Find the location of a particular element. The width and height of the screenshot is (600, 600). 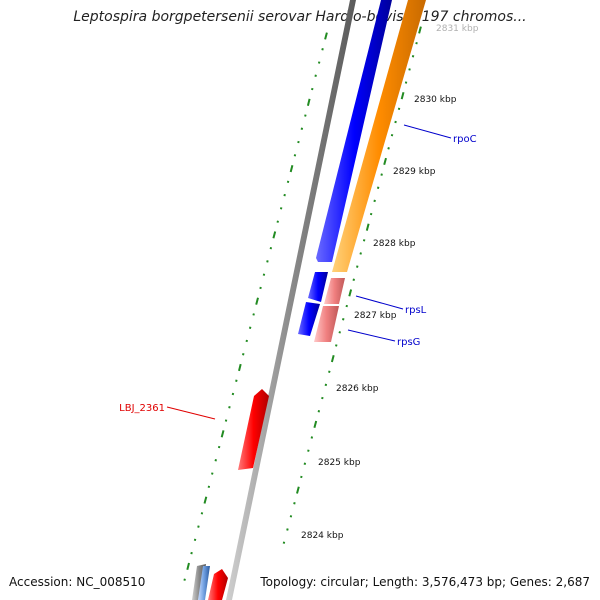

LBJ_2361-leader-line is located at coordinates (191, 413).